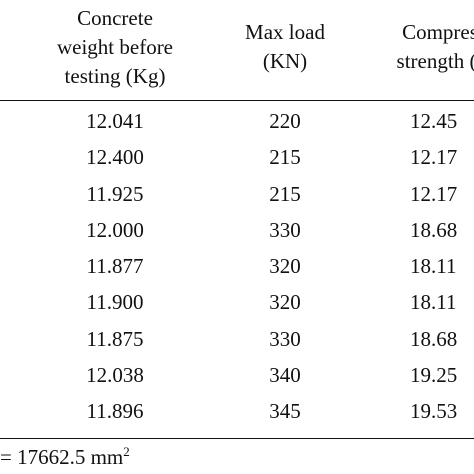  I want to click on table-row: 12.038 340 19.25, so click(237, 376).